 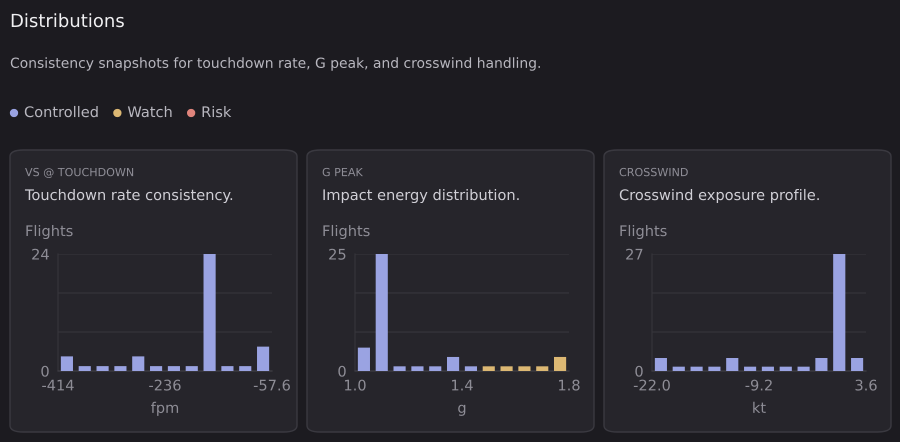 I want to click on chart-subtitle: Touchdown rate consistency., so click(x=128, y=196).